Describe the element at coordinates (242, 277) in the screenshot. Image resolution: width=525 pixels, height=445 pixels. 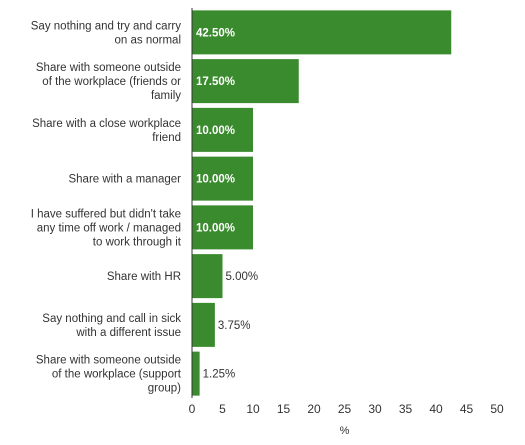
I see `data-label: 5.00%` at that location.